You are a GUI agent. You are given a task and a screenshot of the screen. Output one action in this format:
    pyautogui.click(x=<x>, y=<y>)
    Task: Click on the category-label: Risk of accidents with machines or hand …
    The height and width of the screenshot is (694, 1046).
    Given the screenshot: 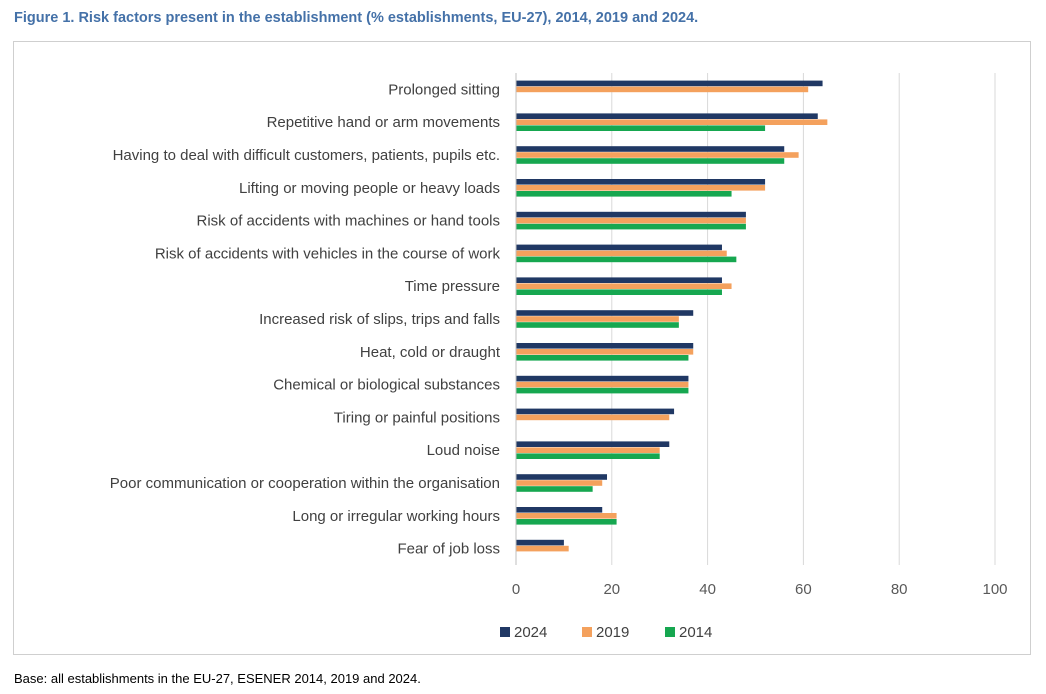 What is the action you would take?
    pyautogui.click(x=348, y=221)
    